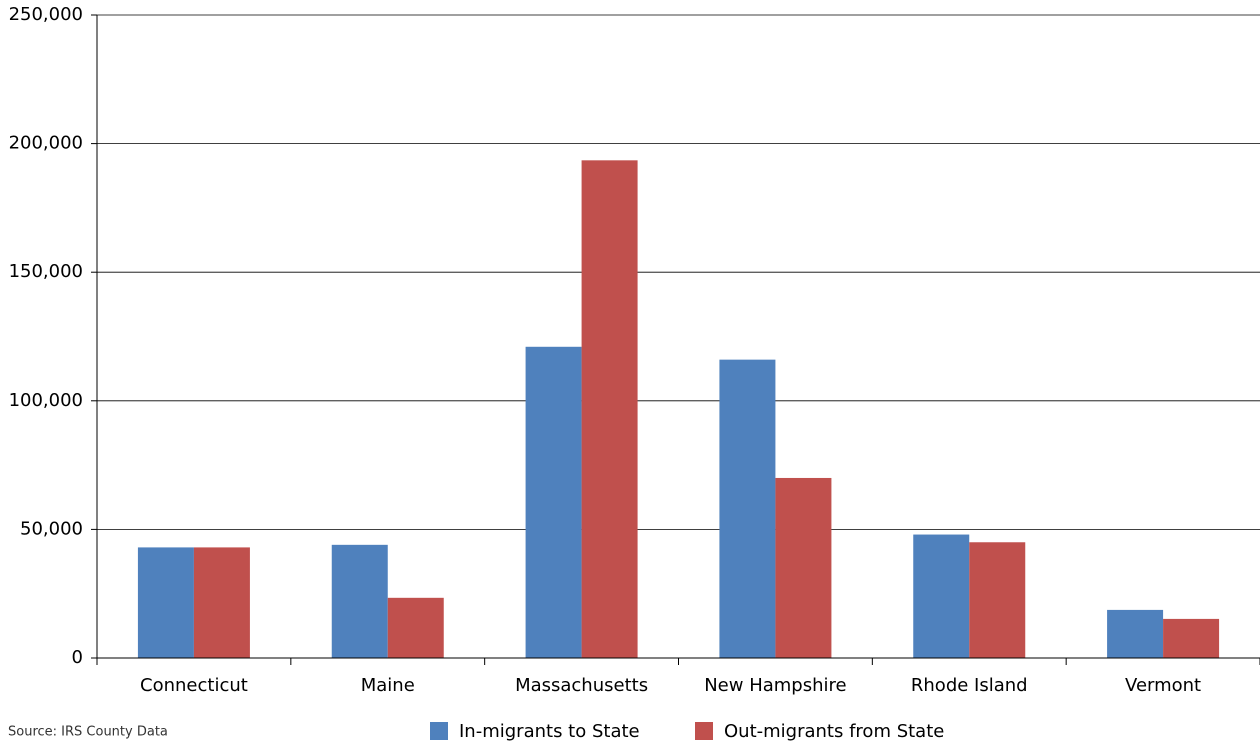  Describe the element at coordinates (834, 731) in the screenshot. I see `legend-label: Out-migrants from State` at that location.